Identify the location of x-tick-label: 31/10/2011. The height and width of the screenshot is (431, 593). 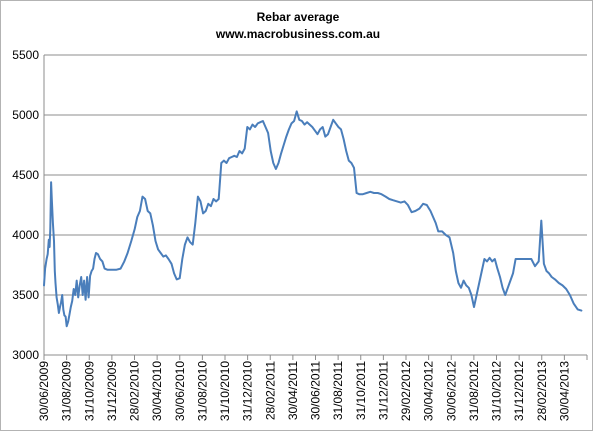
(361, 390).